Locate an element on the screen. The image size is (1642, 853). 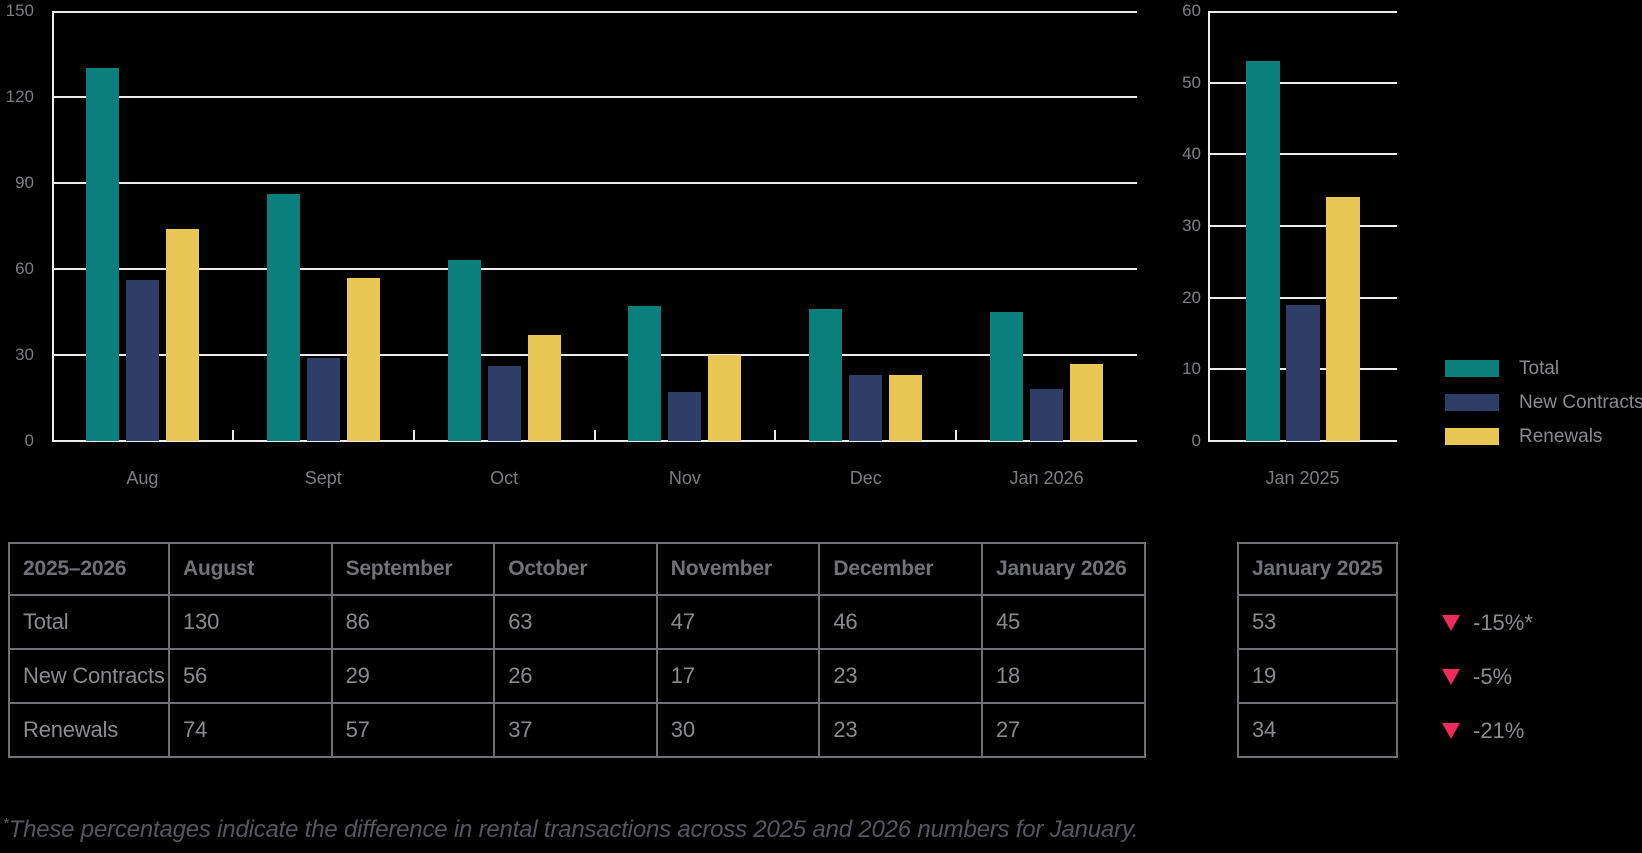
table-row: 19 is located at coordinates (1317, 676).